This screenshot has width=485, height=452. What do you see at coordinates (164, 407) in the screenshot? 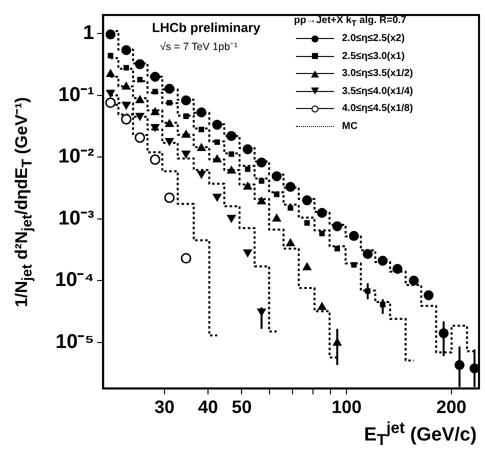
I see `x-tick-label: 30` at bounding box center [164, 407].